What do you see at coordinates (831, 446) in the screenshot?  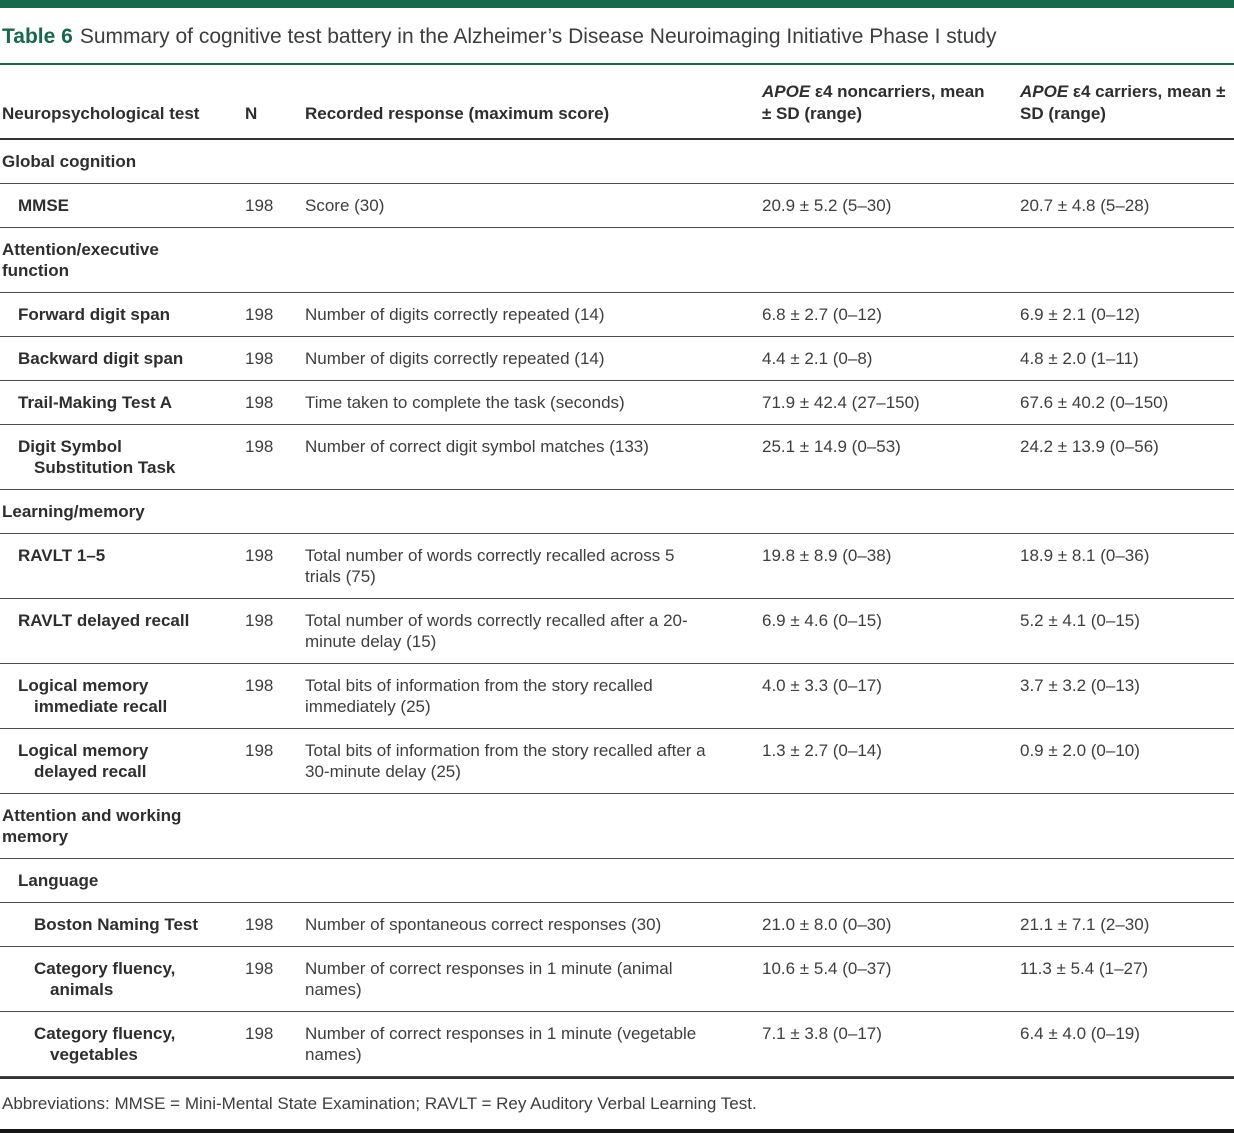 I see `noncarriers-value: 25.1 ± 14.9 (0–53)` at bounding box center [831, 446].